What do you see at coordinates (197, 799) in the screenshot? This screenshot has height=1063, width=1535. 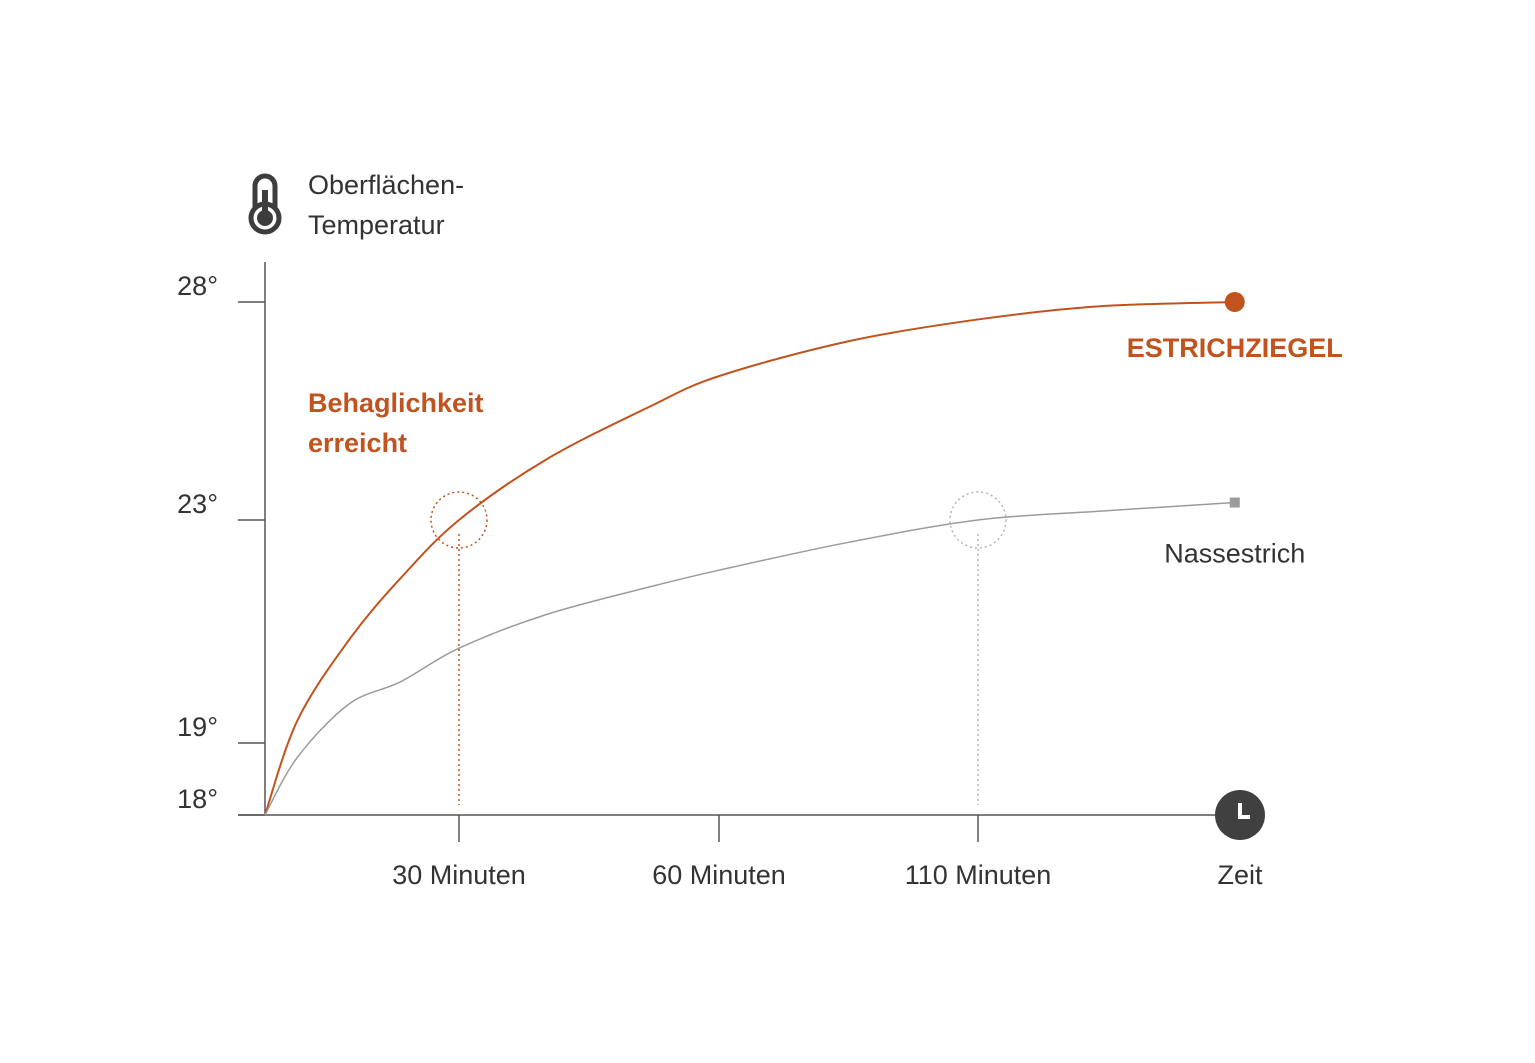 I see `y-tick-label: 18°` at bounding box center [197, 799].